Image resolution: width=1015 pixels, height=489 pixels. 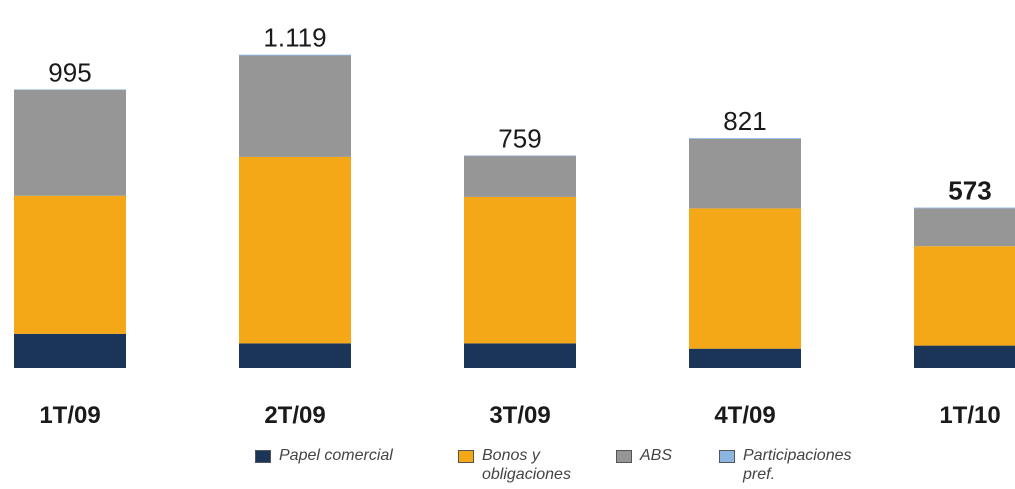 What do you see at coordinates (69, 415) in the screenshot?
I see `category-label-1T-09: 1T/09` at bounding box center [69, 415].